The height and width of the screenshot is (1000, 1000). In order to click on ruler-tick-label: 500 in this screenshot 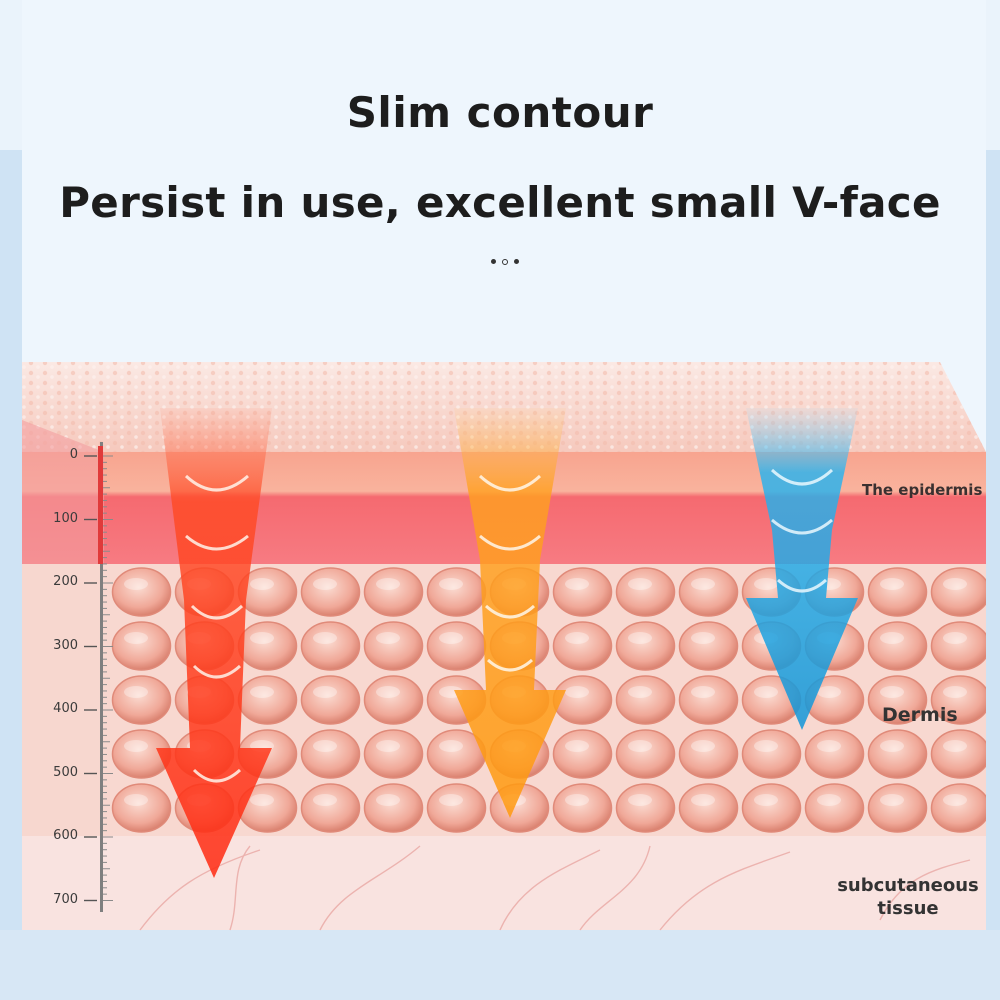, I will do `click(65, 772)`.